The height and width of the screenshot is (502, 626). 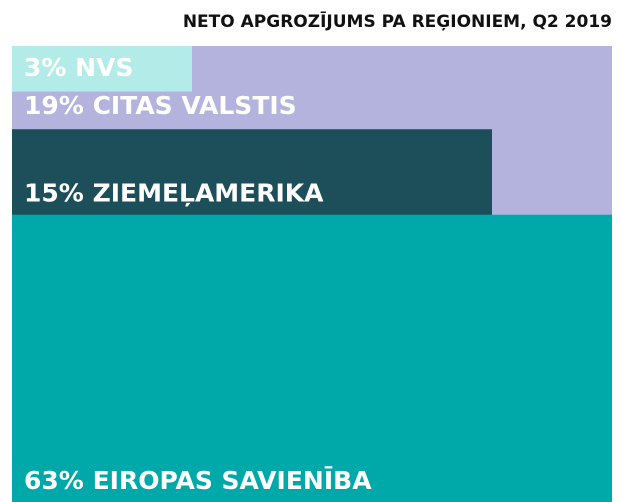 What do you see at coordinates (54, 193) in the screenshot?
I see `value-label: 15%` at bounding box center [54, 193].